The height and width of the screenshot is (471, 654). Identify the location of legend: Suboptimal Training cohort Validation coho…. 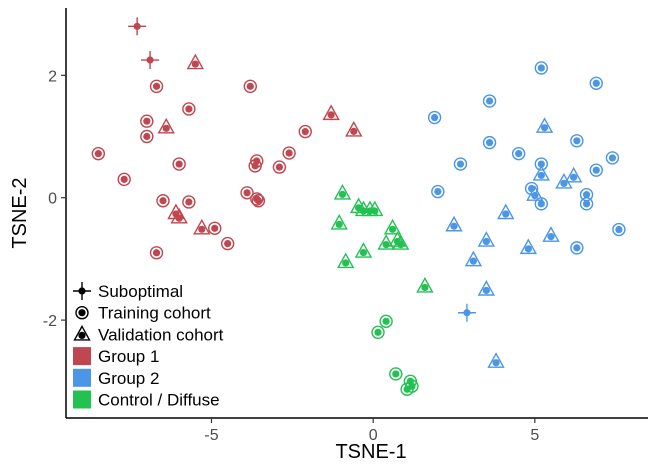
(148, 346).